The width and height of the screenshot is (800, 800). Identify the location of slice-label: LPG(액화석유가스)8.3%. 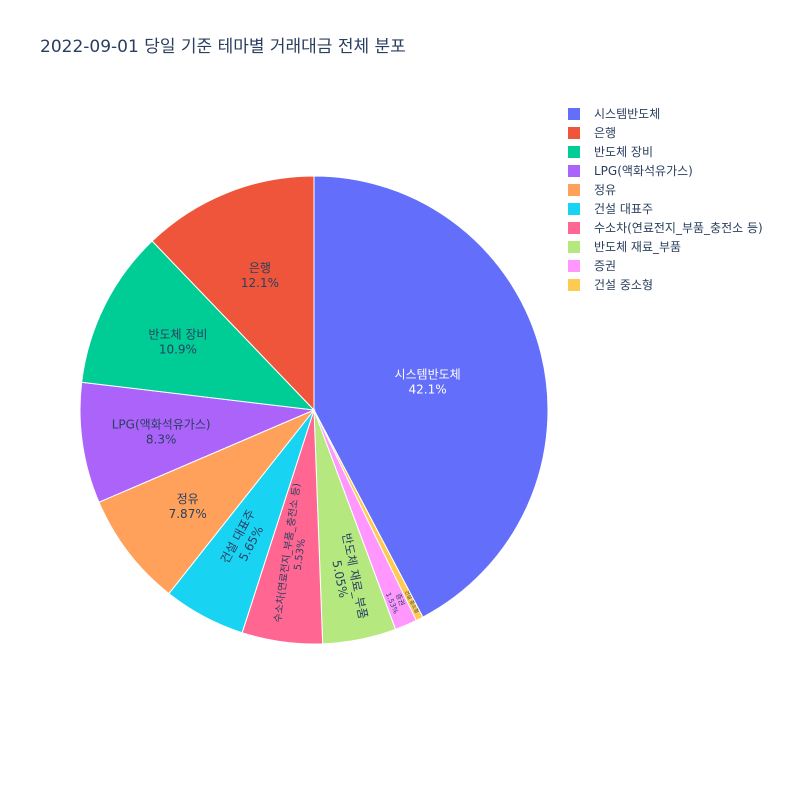
(161, 432).